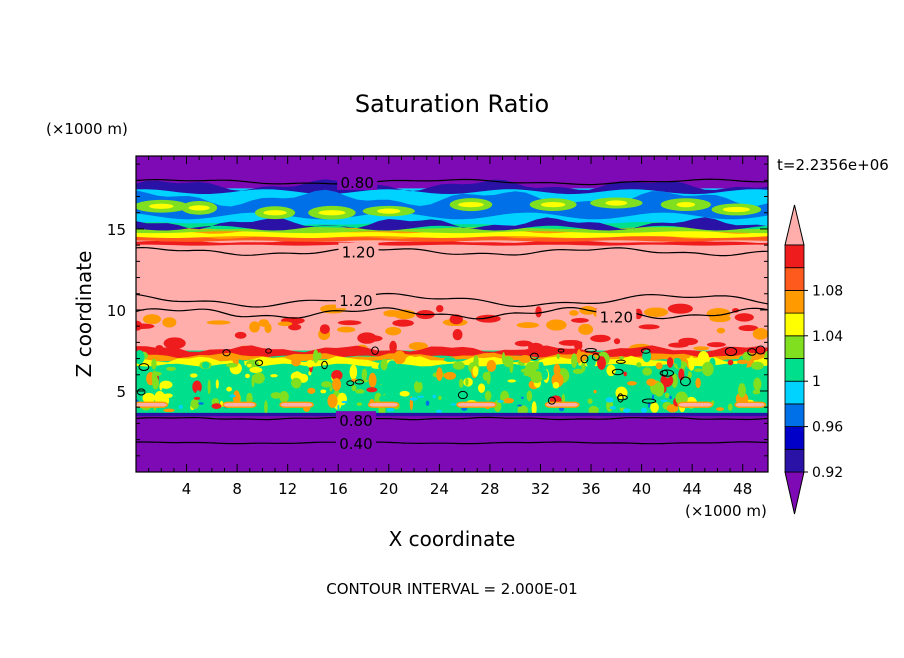 The height and width of the screenshot is (658, 904). I want to click on contour-label: 0.40, so click(355, 444).